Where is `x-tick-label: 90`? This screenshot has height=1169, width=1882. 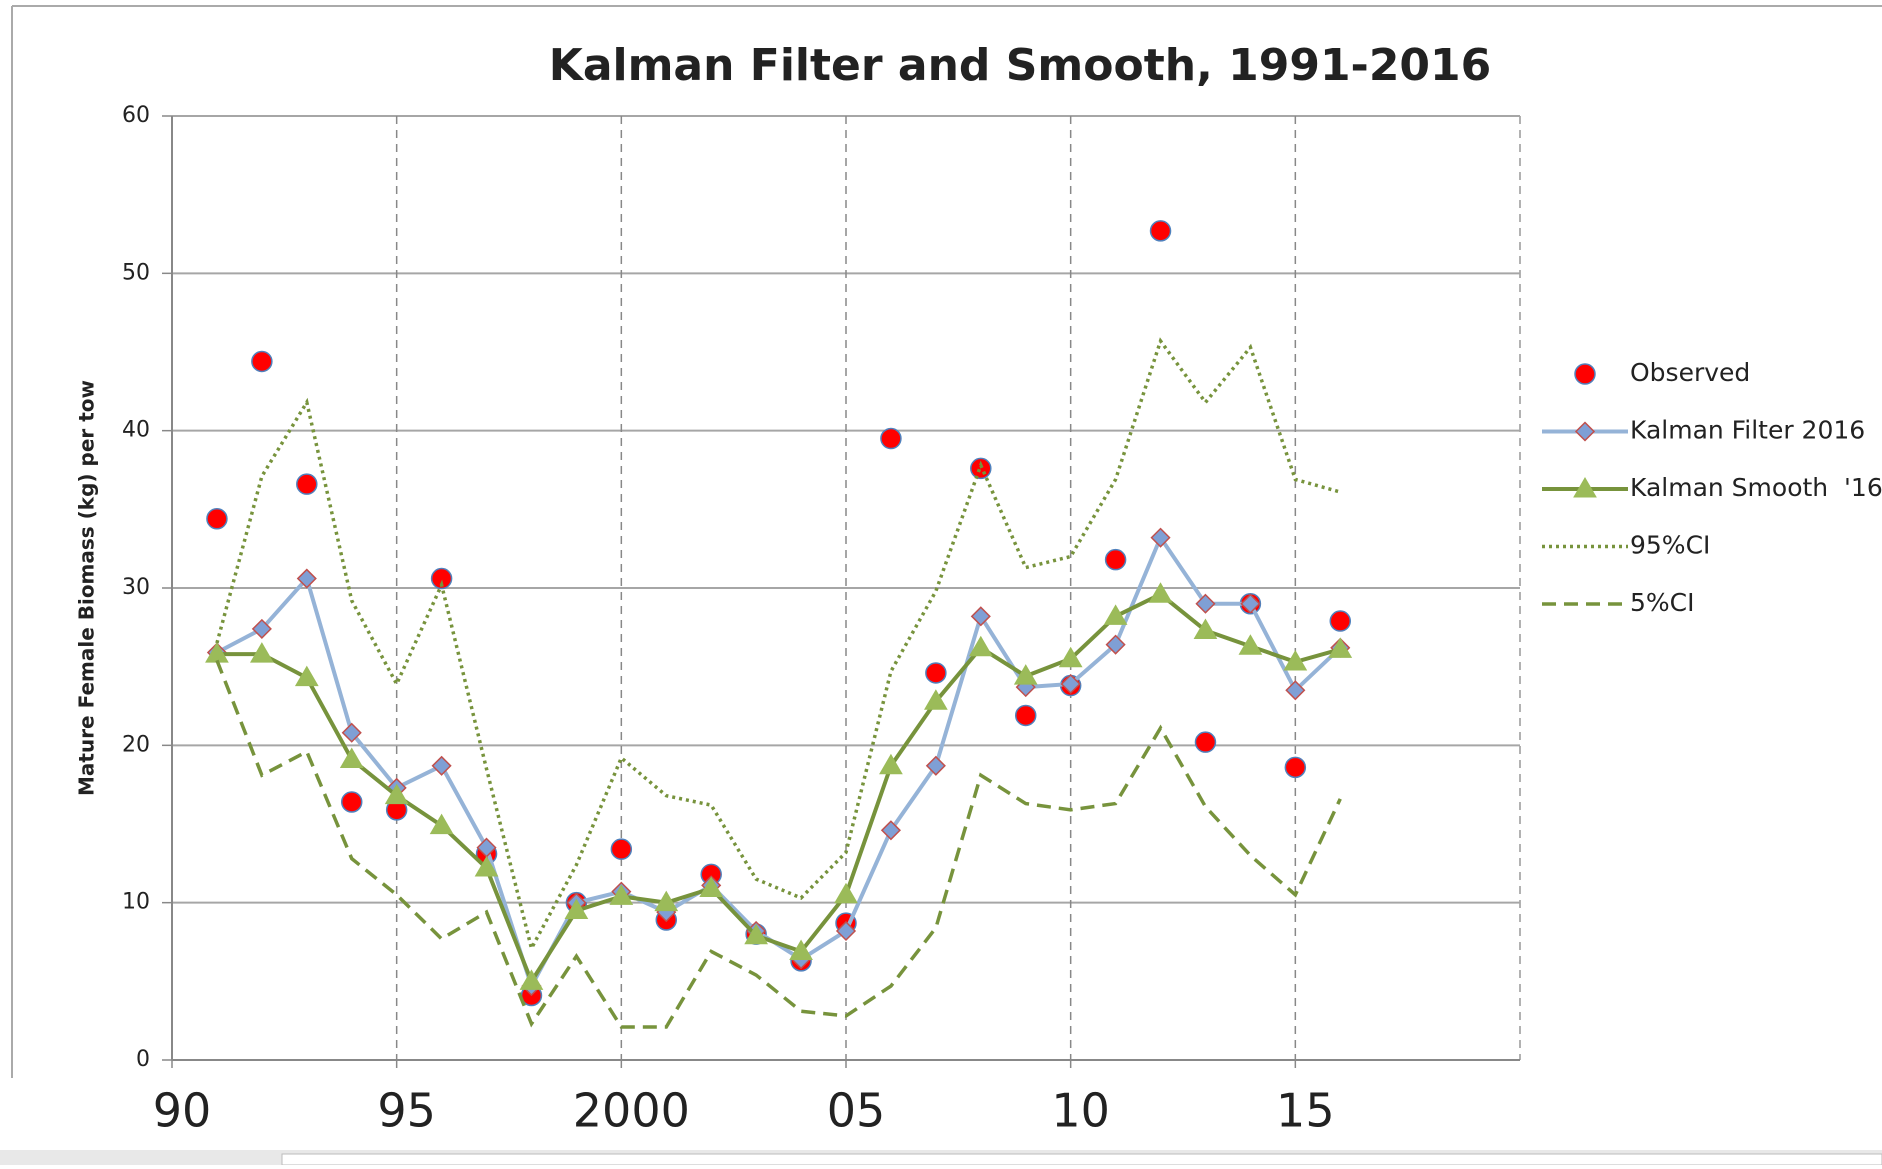 x-tick-label: 90 is located at coordinates (182, 1111).